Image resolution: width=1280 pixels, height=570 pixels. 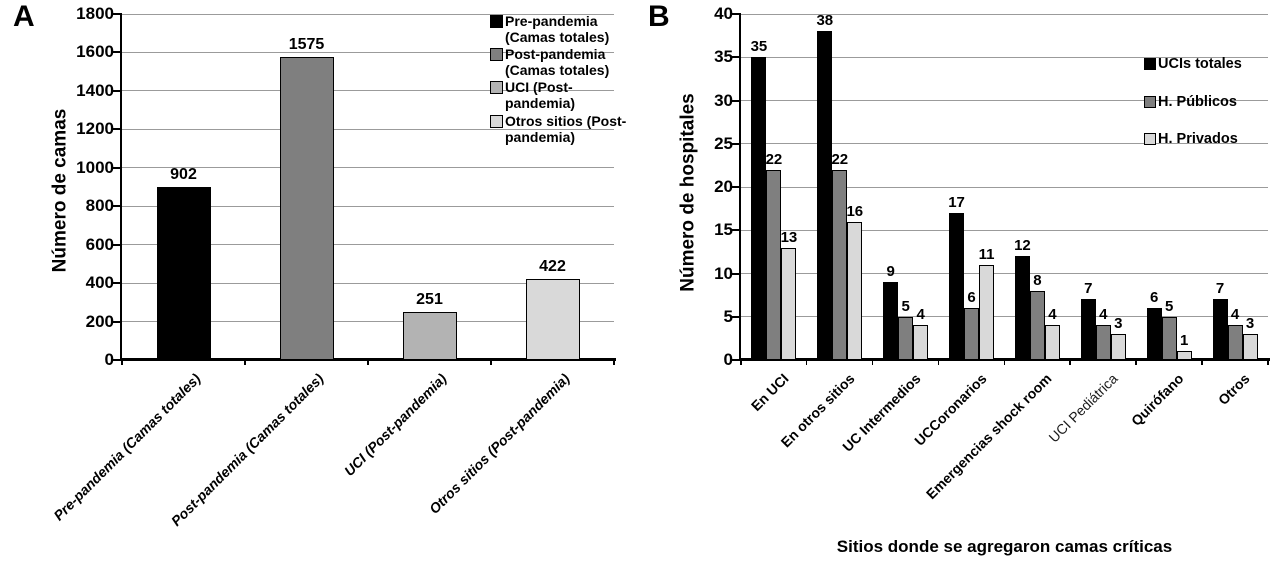 I want to click on y-tick-label: 1200, so click(x=95, y=129).